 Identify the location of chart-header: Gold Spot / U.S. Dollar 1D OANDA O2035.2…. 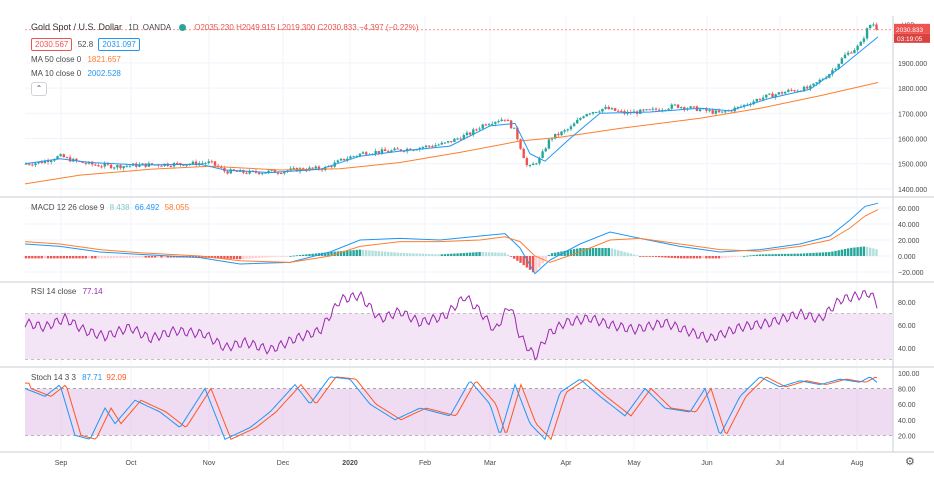
(225, 27).